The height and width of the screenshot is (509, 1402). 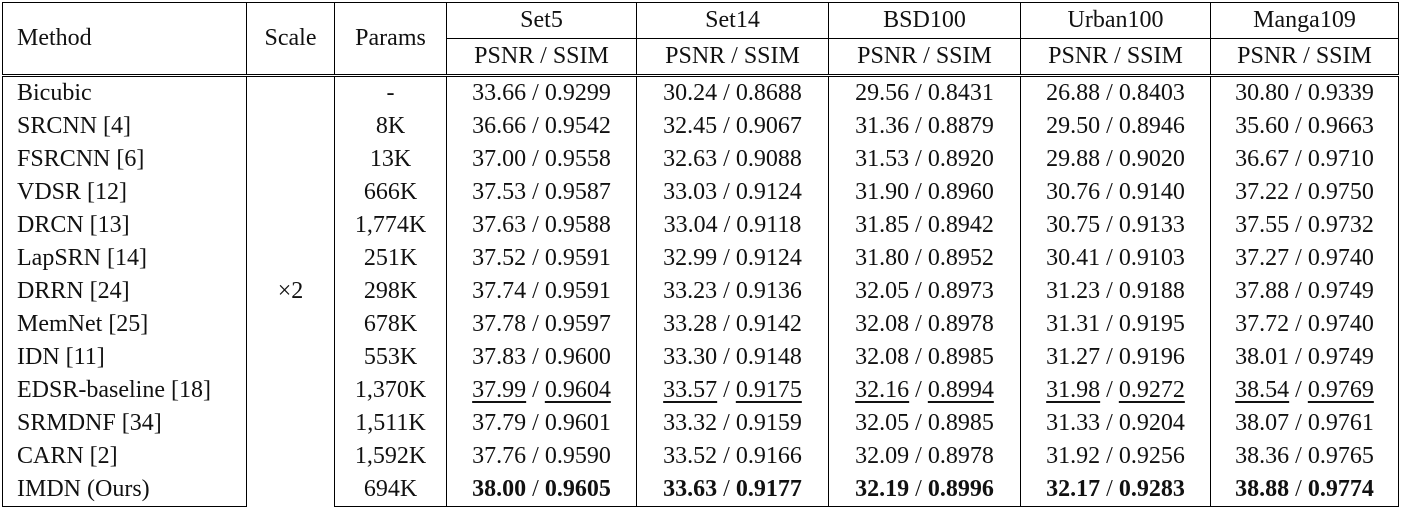 I want to click on psnr-value: 38.00, so click(x=499, y=489).